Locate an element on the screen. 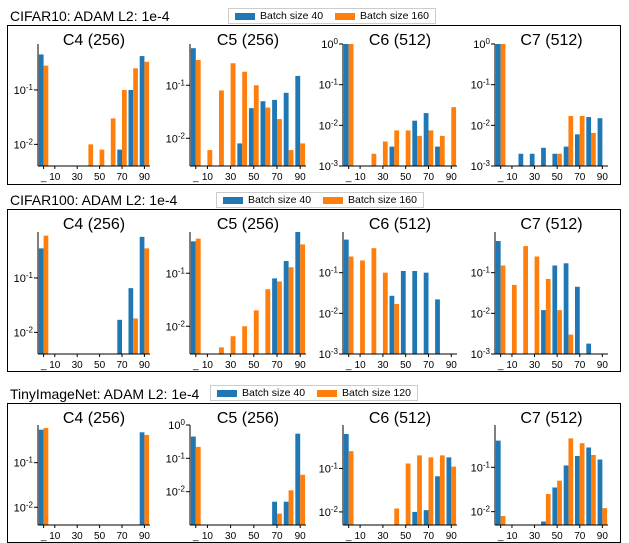 The height and width of the screenshot is (543, 629). subplot-title: C7 (512) is located at coordinates (551, 418).